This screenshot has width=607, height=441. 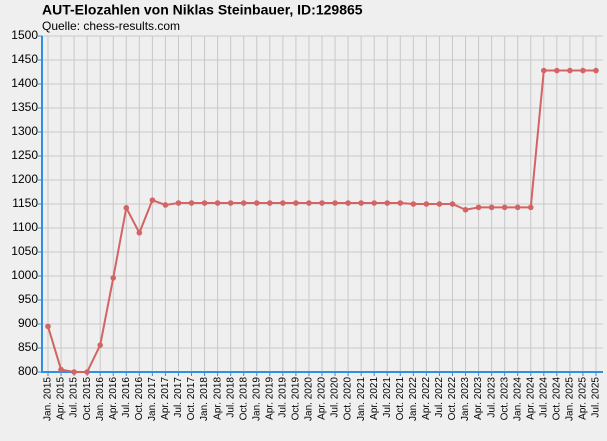 What do you see at coordinates (24, 107) in the screenshot?
I see `y-tick-label: 1350` at bounding box center [24, 107].